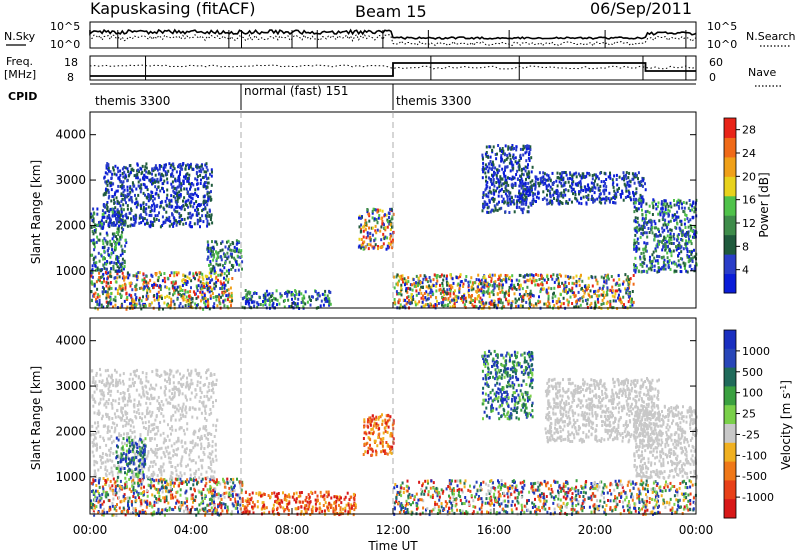  What do you see at coordinates (393, 38) in the screenshot?
I see `noise-traces` at bounding box center [393, 38].